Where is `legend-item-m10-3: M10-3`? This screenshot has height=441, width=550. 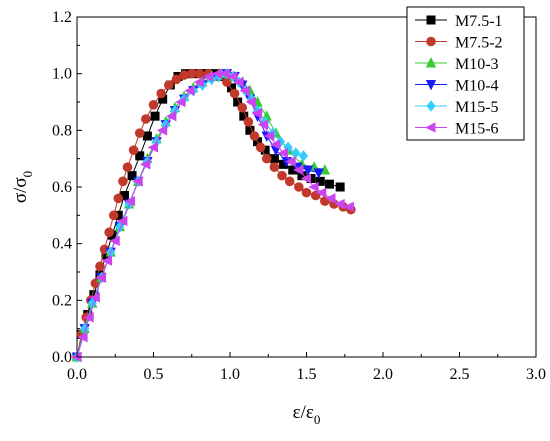 legend-item-m10-3: M10-3 is located at coordinates (457, 64).